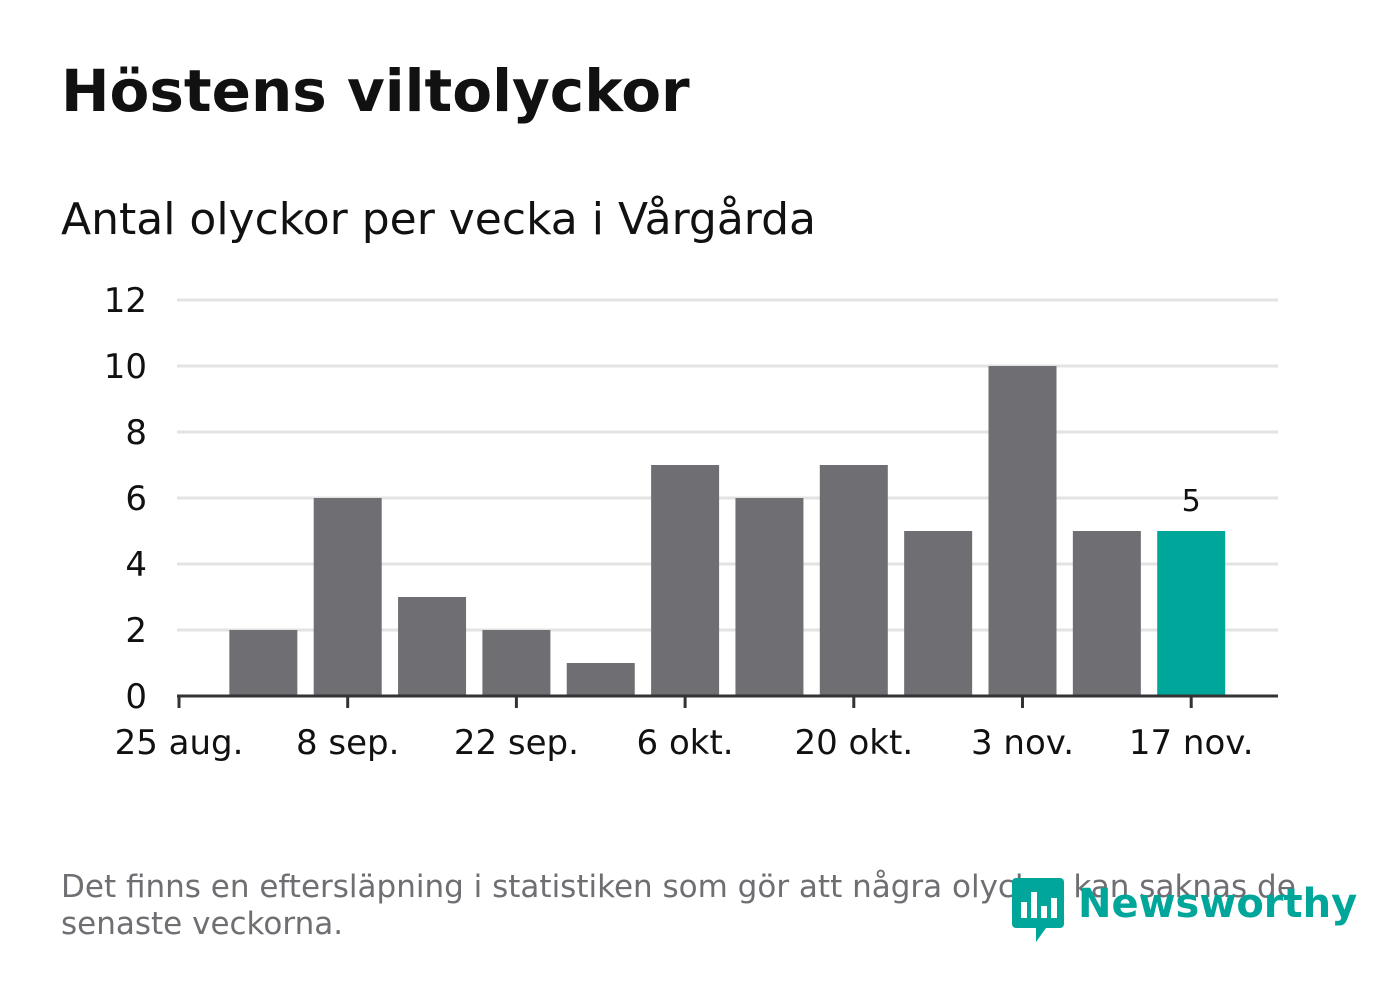 The width and height of the screenshot is (1382, 999). What do you see at coordinates (439, 219) in the screenshot?
I see `chart-subtitle: Antal olyckor per vecka i Vårgårda` at bounding box center [439, 219].